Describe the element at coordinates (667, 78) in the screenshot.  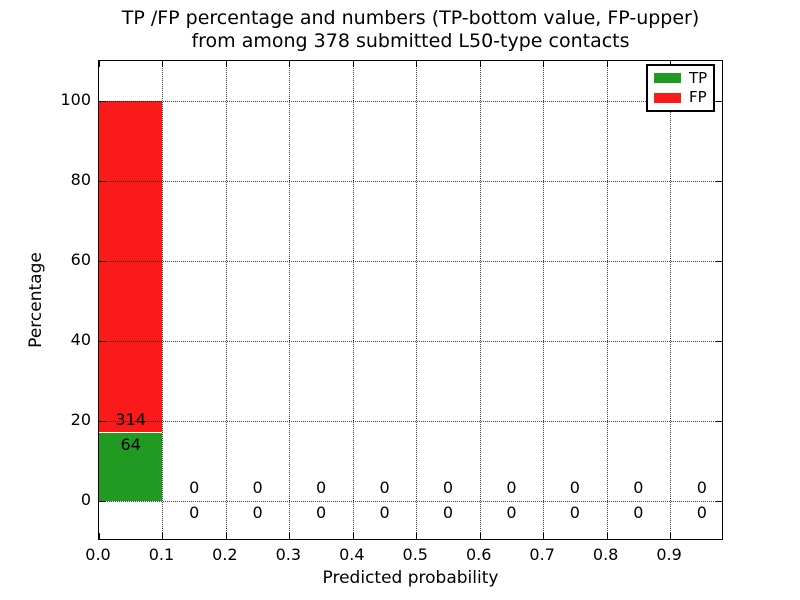
I see `tp-swatch` at that location.